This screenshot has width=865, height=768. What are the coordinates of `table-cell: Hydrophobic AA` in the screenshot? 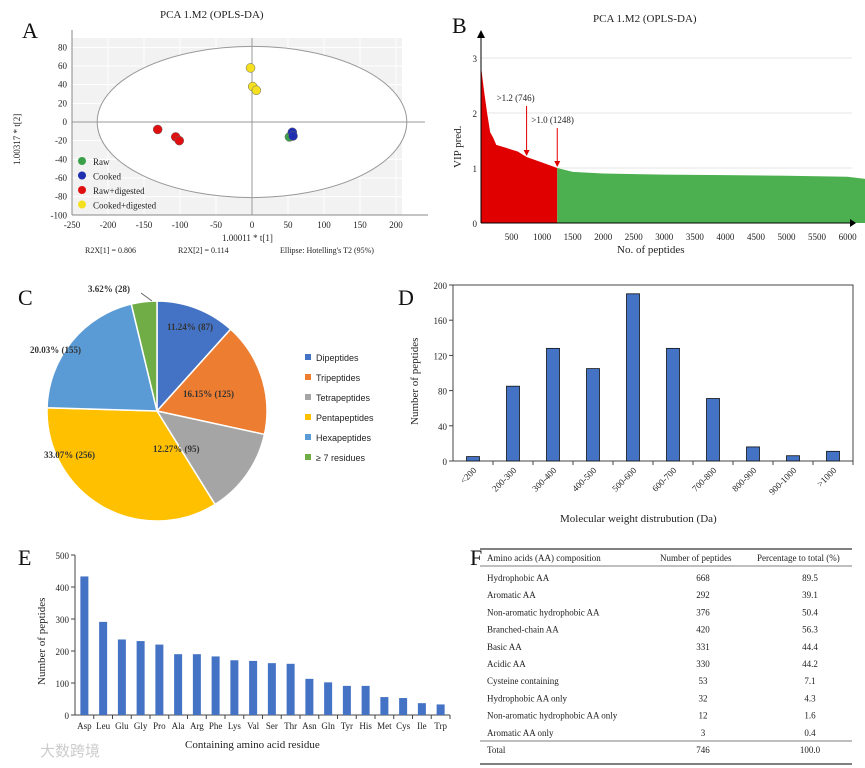 It's located at (518, 578).